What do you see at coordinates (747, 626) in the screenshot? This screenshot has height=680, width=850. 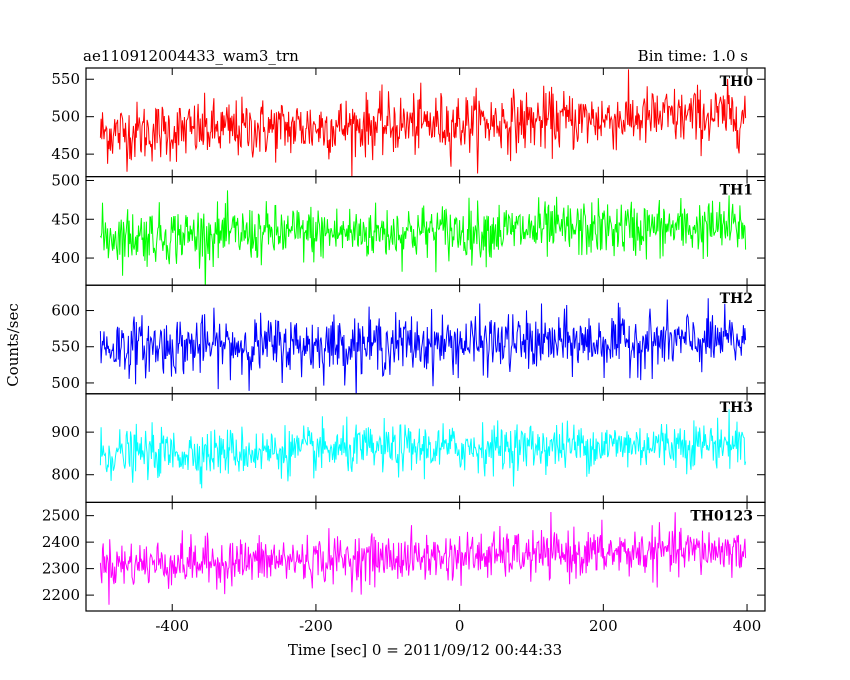 I see `x-tick-label: 400` at bounding box center [747, 626].